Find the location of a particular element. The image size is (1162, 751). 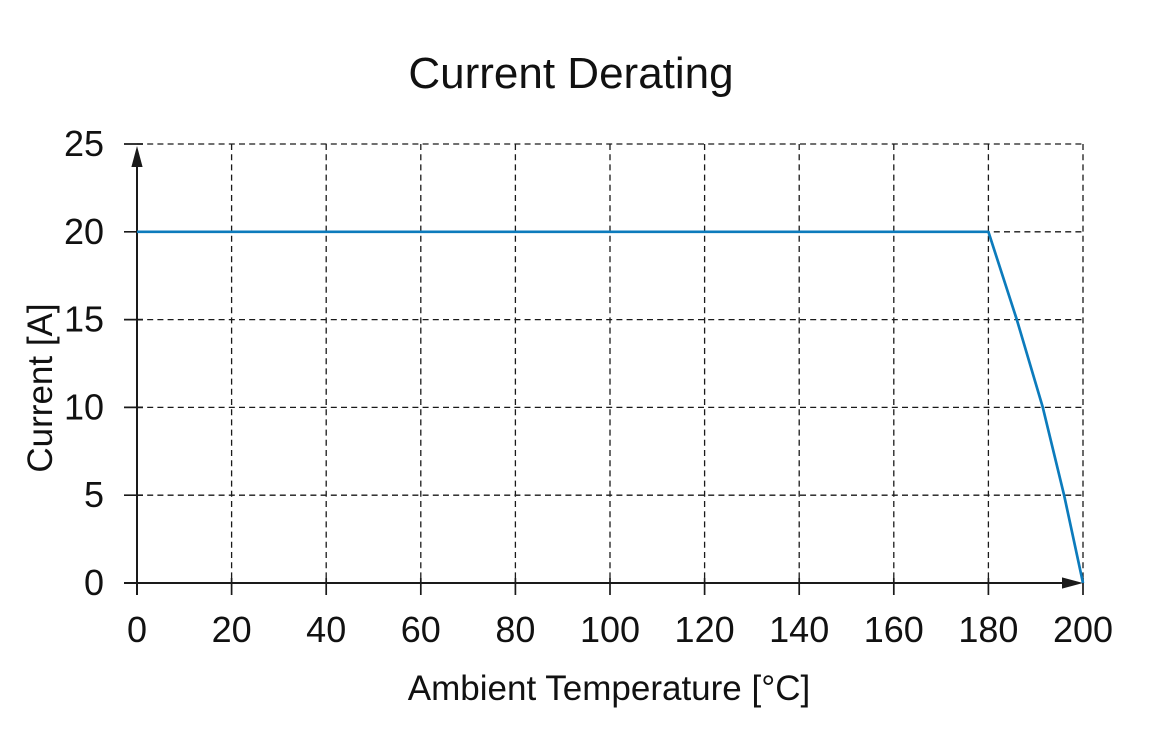

y-tick-label: 10 is located at coordinates (84, 406).